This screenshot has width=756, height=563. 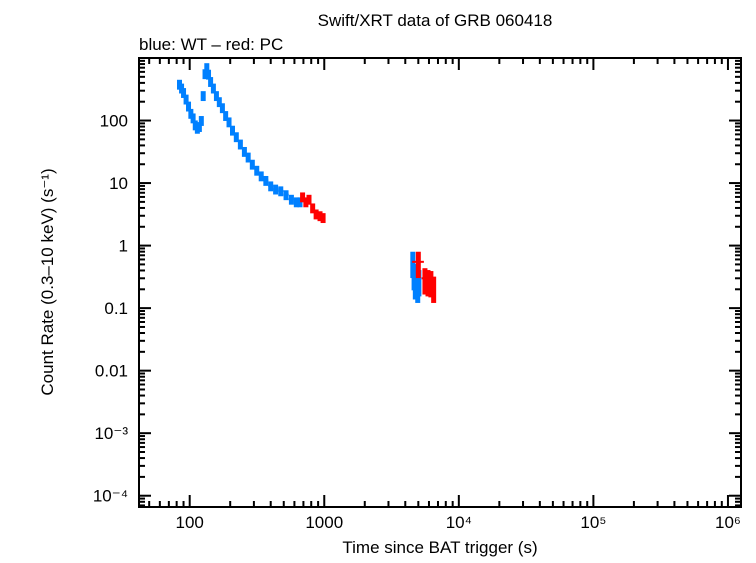 I want to click on x-tick-label: 10⁵, so click(x=593, y=522).